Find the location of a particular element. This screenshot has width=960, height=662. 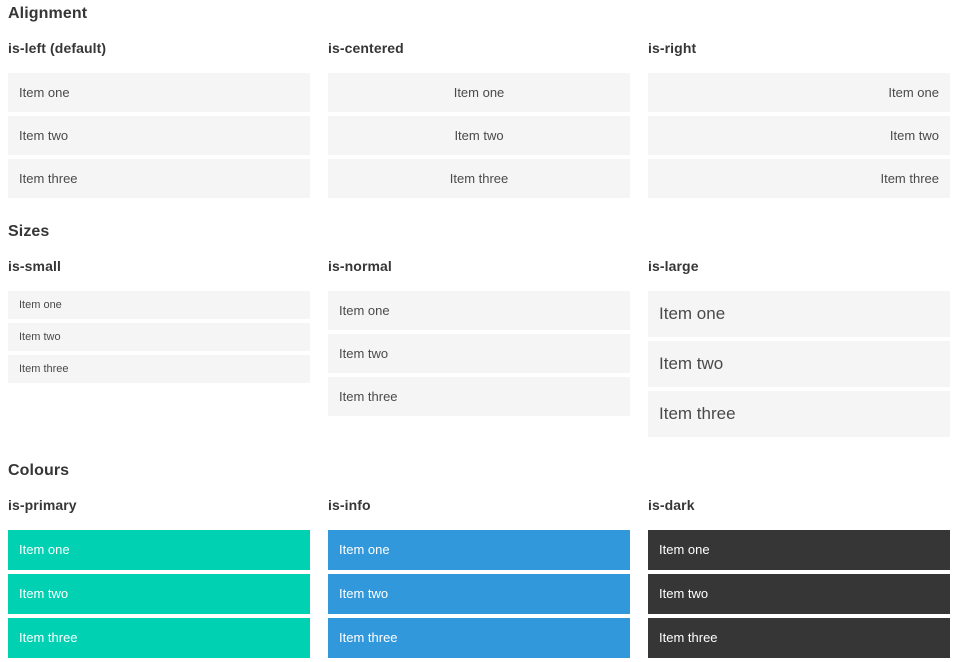

list-is-centered: Item one Item two Item three is located at coordinates (479, 135).